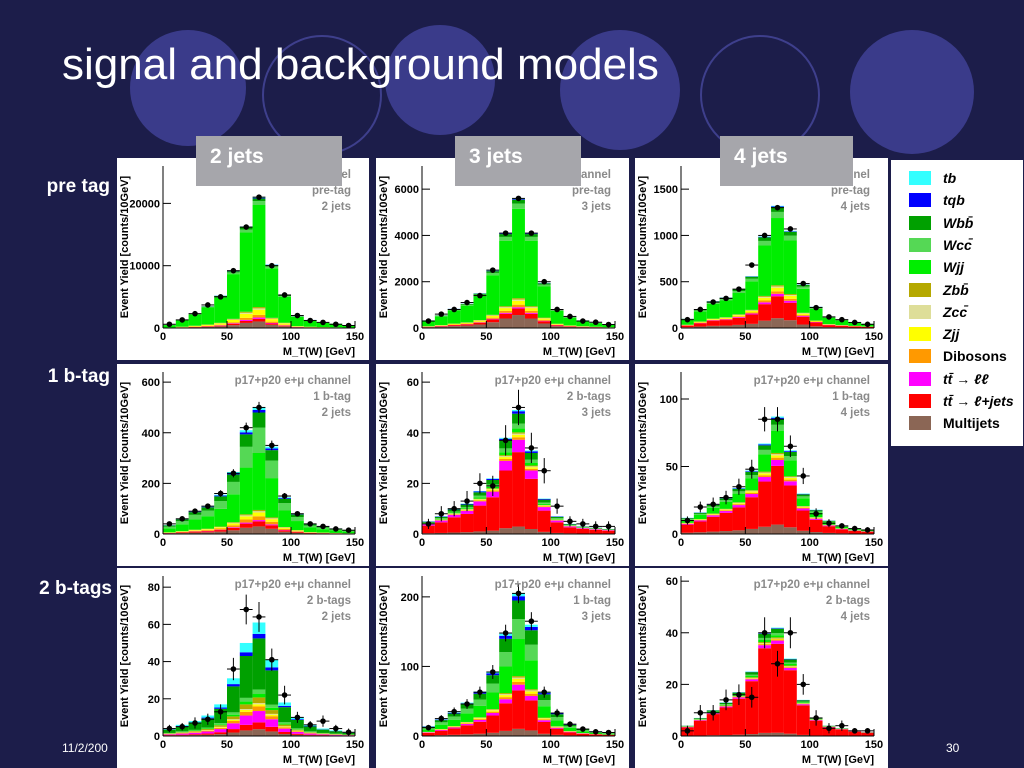 The width and height of the screenshot is (1024, 768). What do you see at coordinates (615, 745) in the screenshot?
I see `x-tick-label: 150` at bounding box center [615, 745].